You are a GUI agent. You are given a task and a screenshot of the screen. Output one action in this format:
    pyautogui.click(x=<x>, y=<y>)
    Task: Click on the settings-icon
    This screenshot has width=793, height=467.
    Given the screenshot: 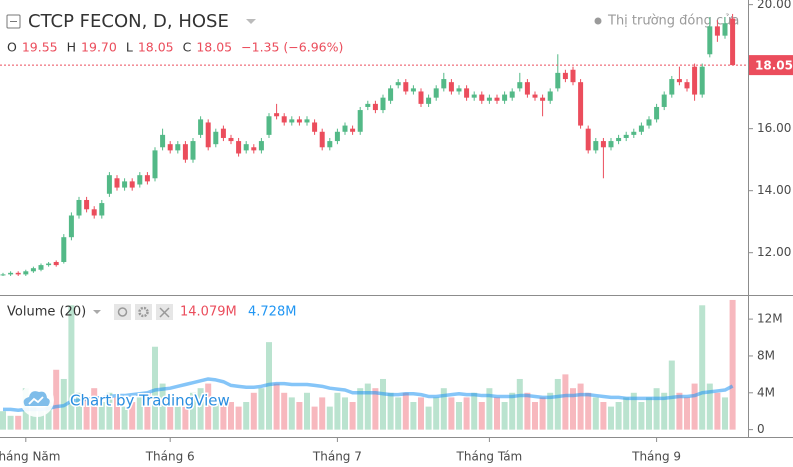 What is the action you would take?
    pyautogui.click(x=143, y=312)
    